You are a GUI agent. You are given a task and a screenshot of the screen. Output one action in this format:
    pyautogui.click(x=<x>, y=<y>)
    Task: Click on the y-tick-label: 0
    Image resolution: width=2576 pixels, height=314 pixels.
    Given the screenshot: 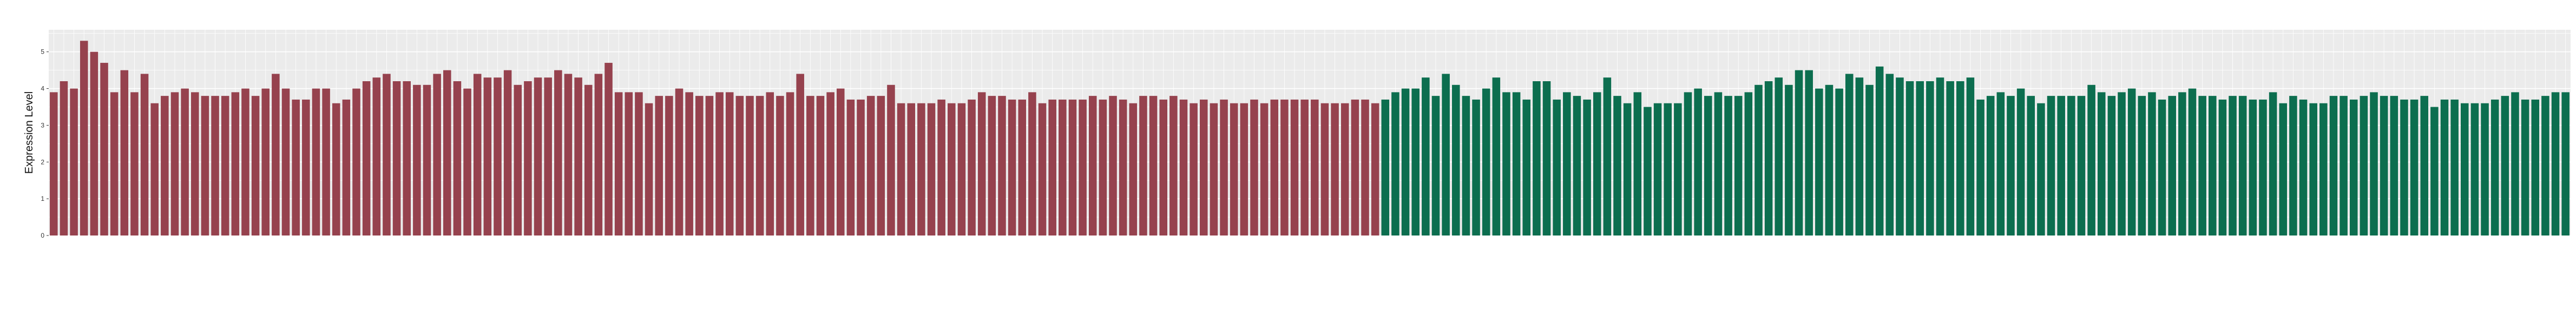 What is the action you would take?
    pyautogui.click(x=42, y=235)
    